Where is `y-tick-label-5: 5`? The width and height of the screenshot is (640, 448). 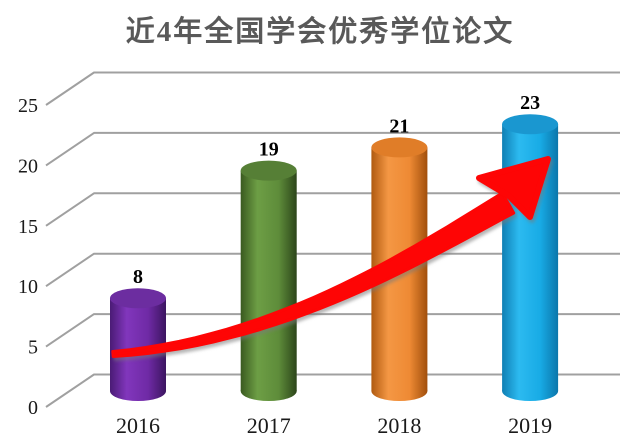 y-tick-label-5: 5 is located at coordinates (33, 348).